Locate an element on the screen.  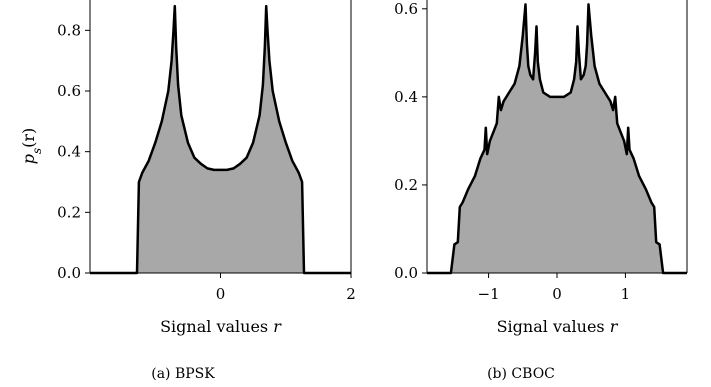
x-tick-label: −1 is located at coordinates (489, 294).